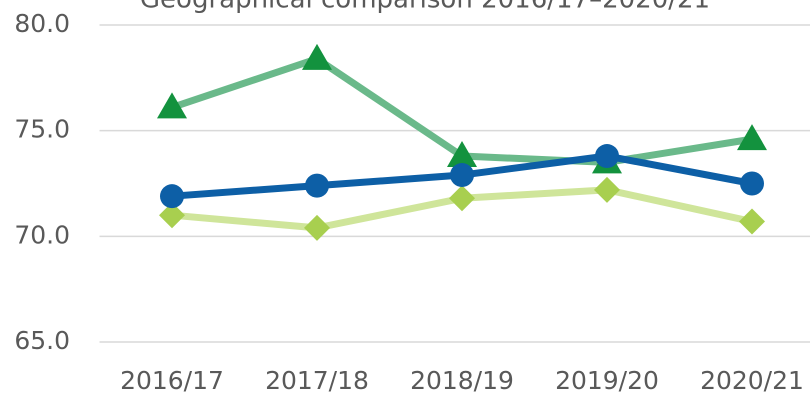 Image resolution: width=810 pixels, height=401 pixels. I want to click on y-tick-label: 70.0, so click(42, 234).